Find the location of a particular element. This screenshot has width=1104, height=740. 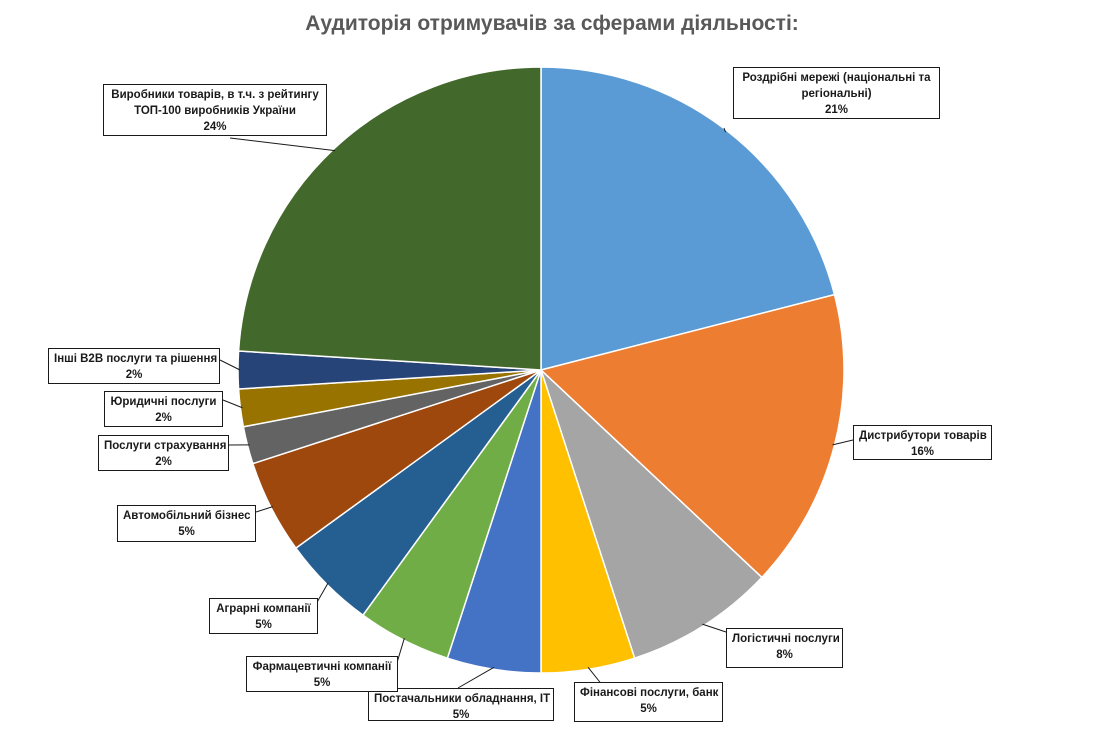

data-label: Аграрні компанії 5% is located at coordinates (263, 616).